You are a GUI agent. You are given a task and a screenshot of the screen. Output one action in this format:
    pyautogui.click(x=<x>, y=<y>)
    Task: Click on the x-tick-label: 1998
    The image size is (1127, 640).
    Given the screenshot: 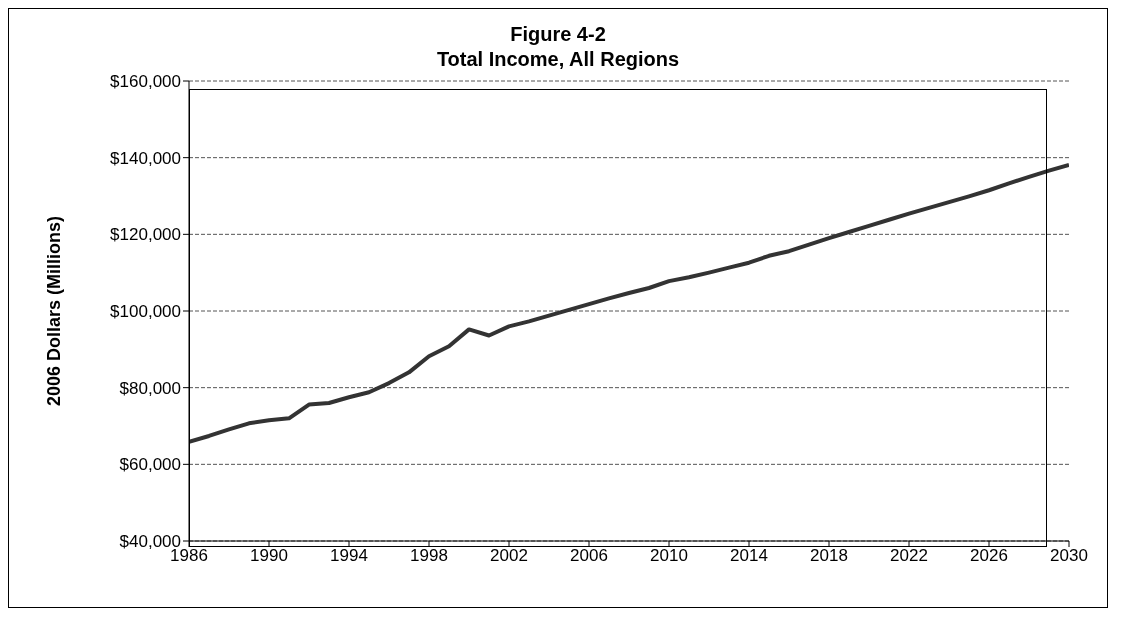 What is the action you would take?
    pyautogui.click(x=429, y=556)
    